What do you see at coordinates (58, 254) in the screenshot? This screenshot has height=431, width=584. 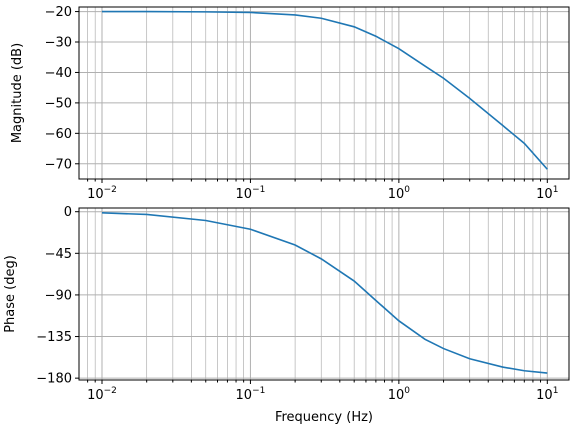 I see `y-tick-label: −45` at bounding box center [58, 254].